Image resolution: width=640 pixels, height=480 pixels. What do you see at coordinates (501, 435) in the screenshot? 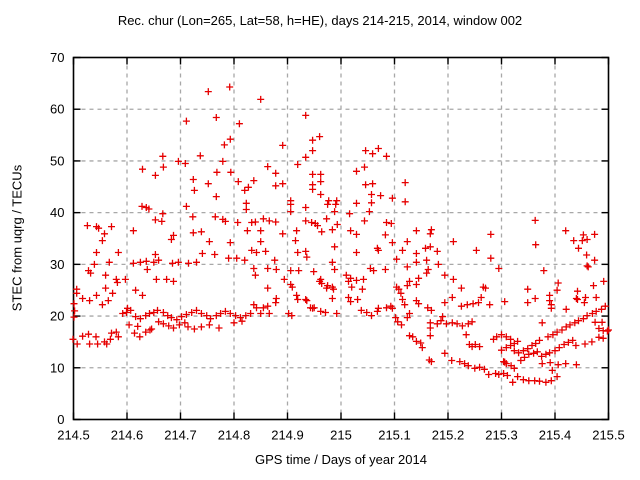
I see `x-tick-label: 215.3` at bounding box center [501, 435].